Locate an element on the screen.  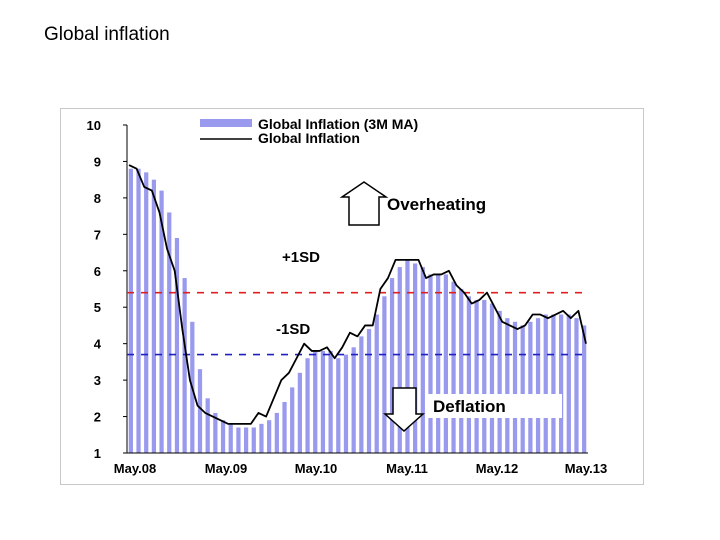
reference-lines is located at coordinates (357, 323).